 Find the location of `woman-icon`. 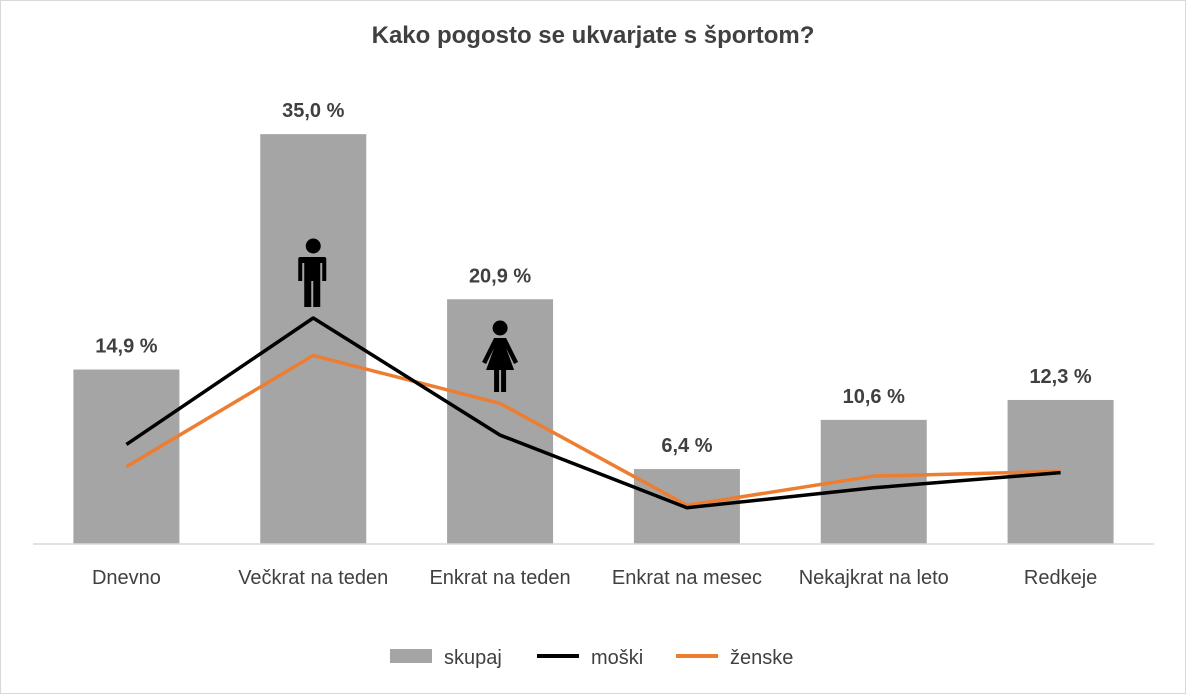

woman-icon is located at coordinates (500, 356).